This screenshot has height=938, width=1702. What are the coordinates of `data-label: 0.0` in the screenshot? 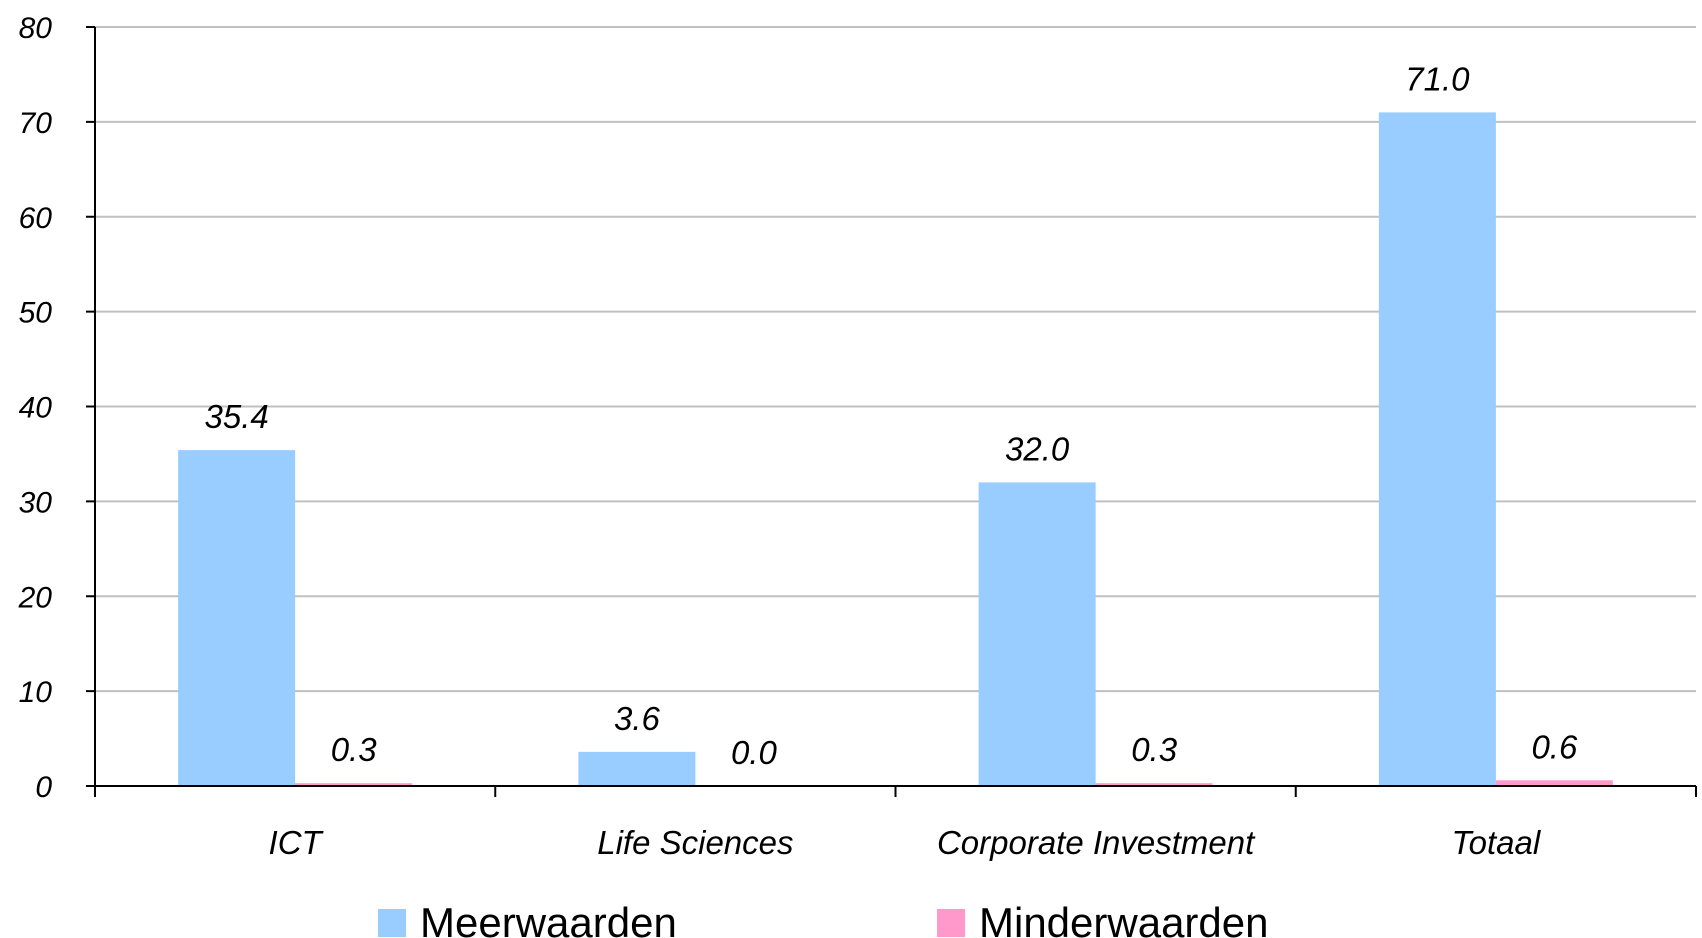 It's located at (754, 752).